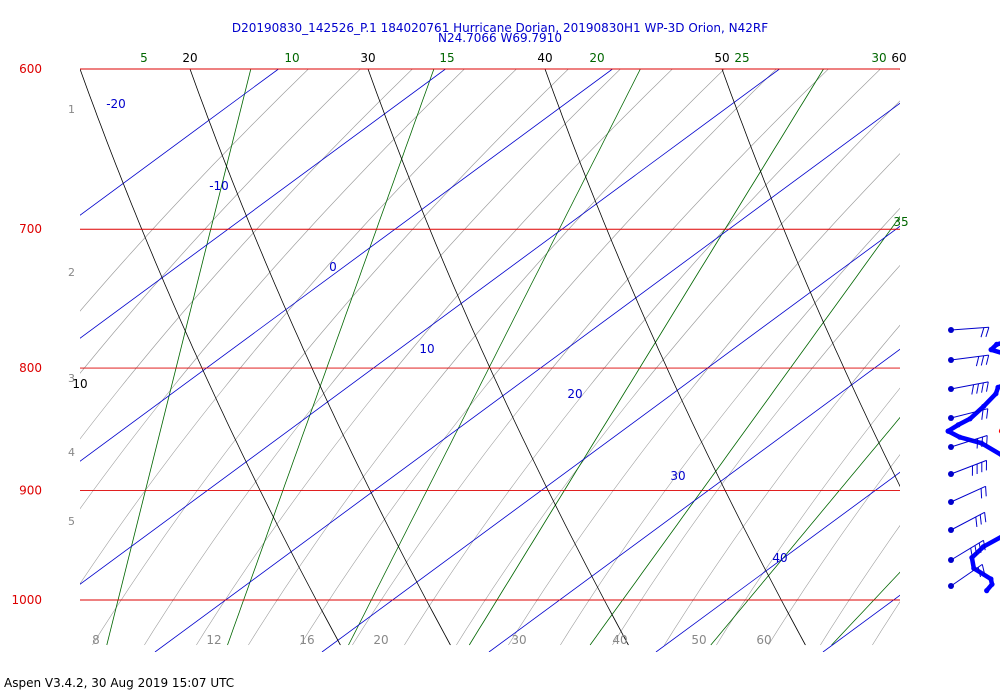 The image size is (1000, 700). What do you see at coordinates (900, 222) in the screenshot?
I see `mixing-ratio-label: 35` at bounding box center [900, 222].